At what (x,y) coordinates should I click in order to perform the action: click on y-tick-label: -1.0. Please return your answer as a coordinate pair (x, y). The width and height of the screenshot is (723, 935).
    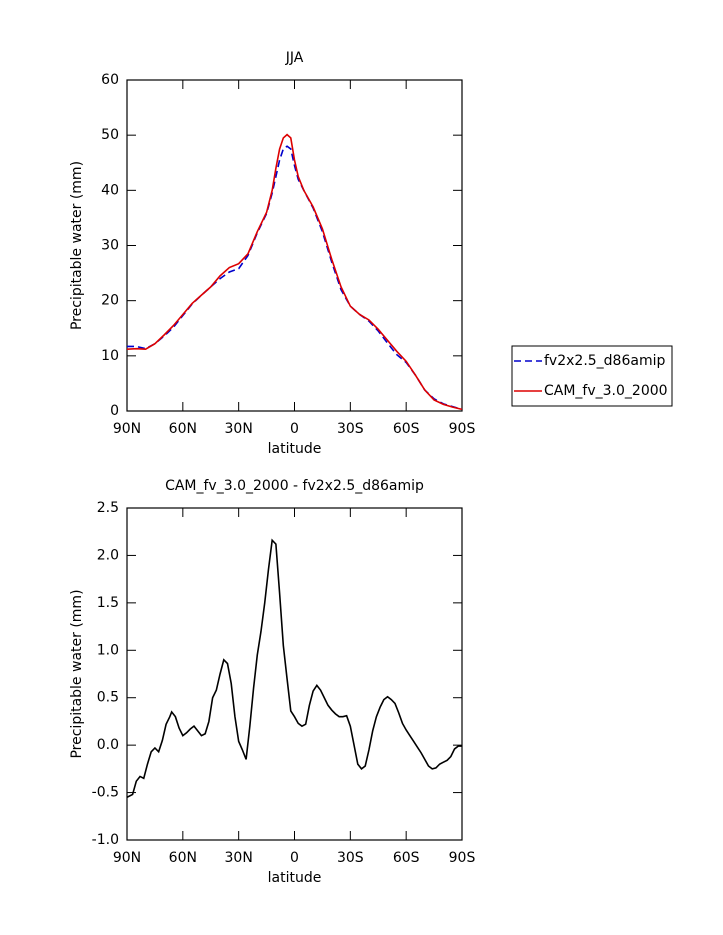
    Looking at the image, I should click on (105, 840).